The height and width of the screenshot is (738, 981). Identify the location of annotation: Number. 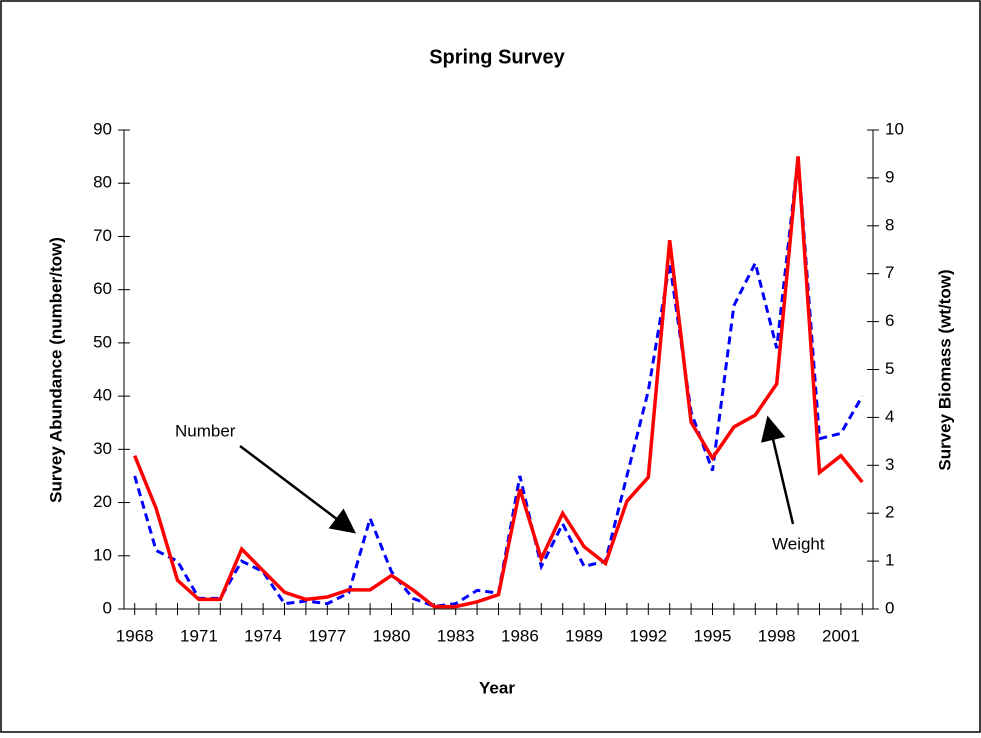
(205, 430).